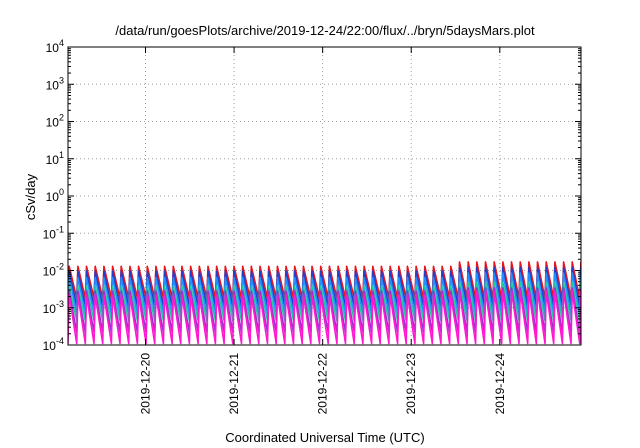 The image size is (640, 448). What do you see at coordinates (61, 155) in the screenshot?
I see `y-tick-exponent: 1` at bounding box center [61, 155].